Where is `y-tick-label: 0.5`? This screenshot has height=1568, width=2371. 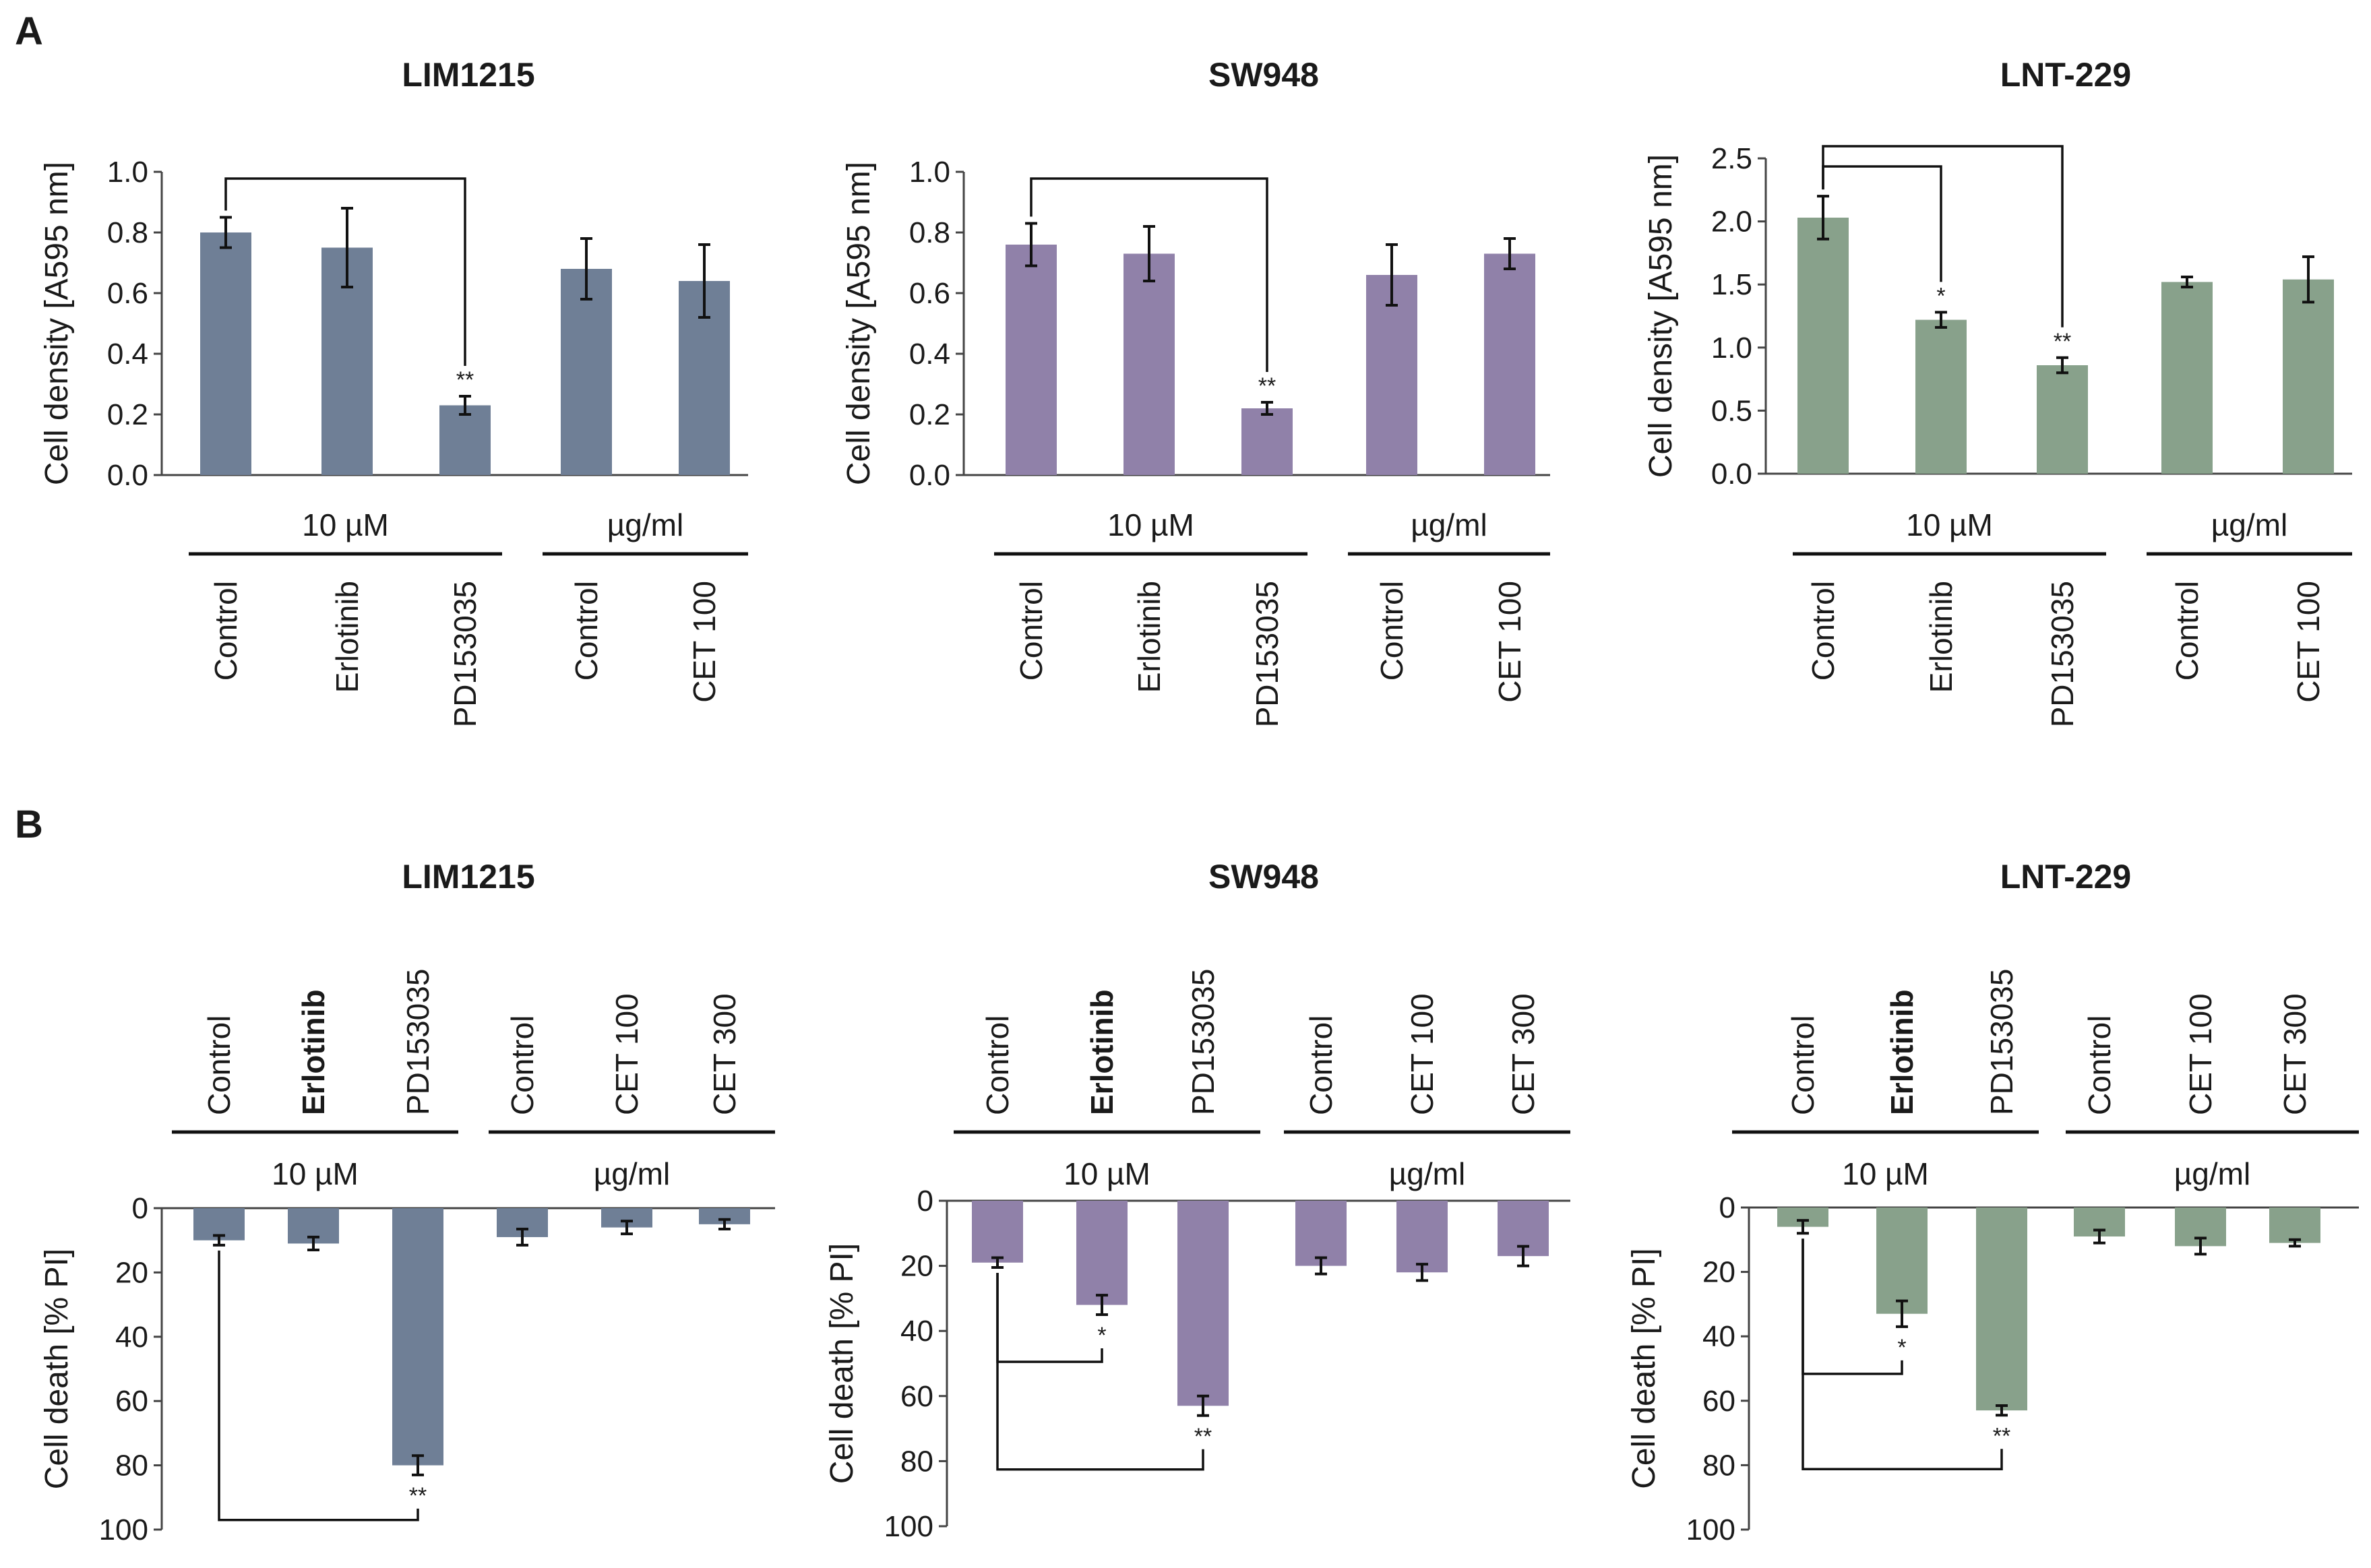 y-tick-label: 0.5 is located at coordinates (1731, 411).